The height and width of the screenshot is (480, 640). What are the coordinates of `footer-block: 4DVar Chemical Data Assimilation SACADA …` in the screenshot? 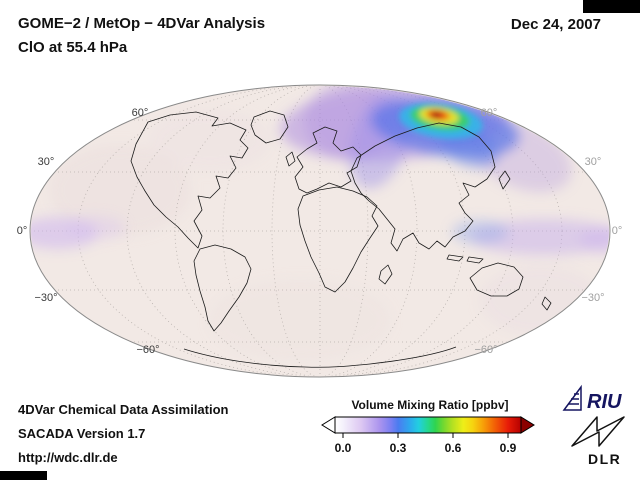 It's located at (123, 434).